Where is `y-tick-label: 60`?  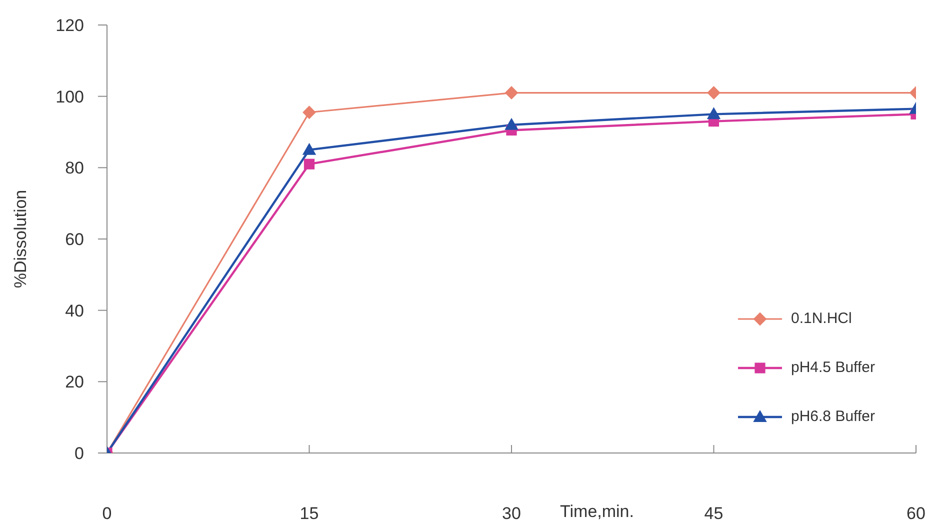 y-tick-label: 60 is located at coordinates (74, 240).